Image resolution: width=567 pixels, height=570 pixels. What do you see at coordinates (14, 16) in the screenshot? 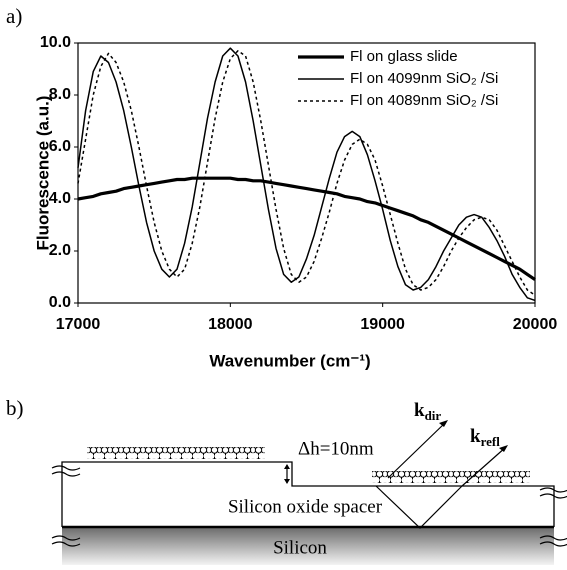
I see `panel-label: a)` at bounding box center [14, 16].